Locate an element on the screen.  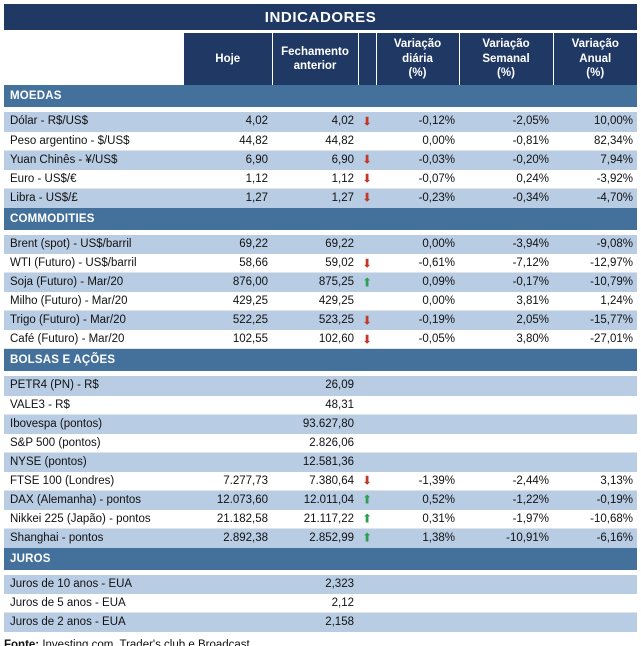
row-label: S&P 500 (pontos) is located at coordinates (94, 443).